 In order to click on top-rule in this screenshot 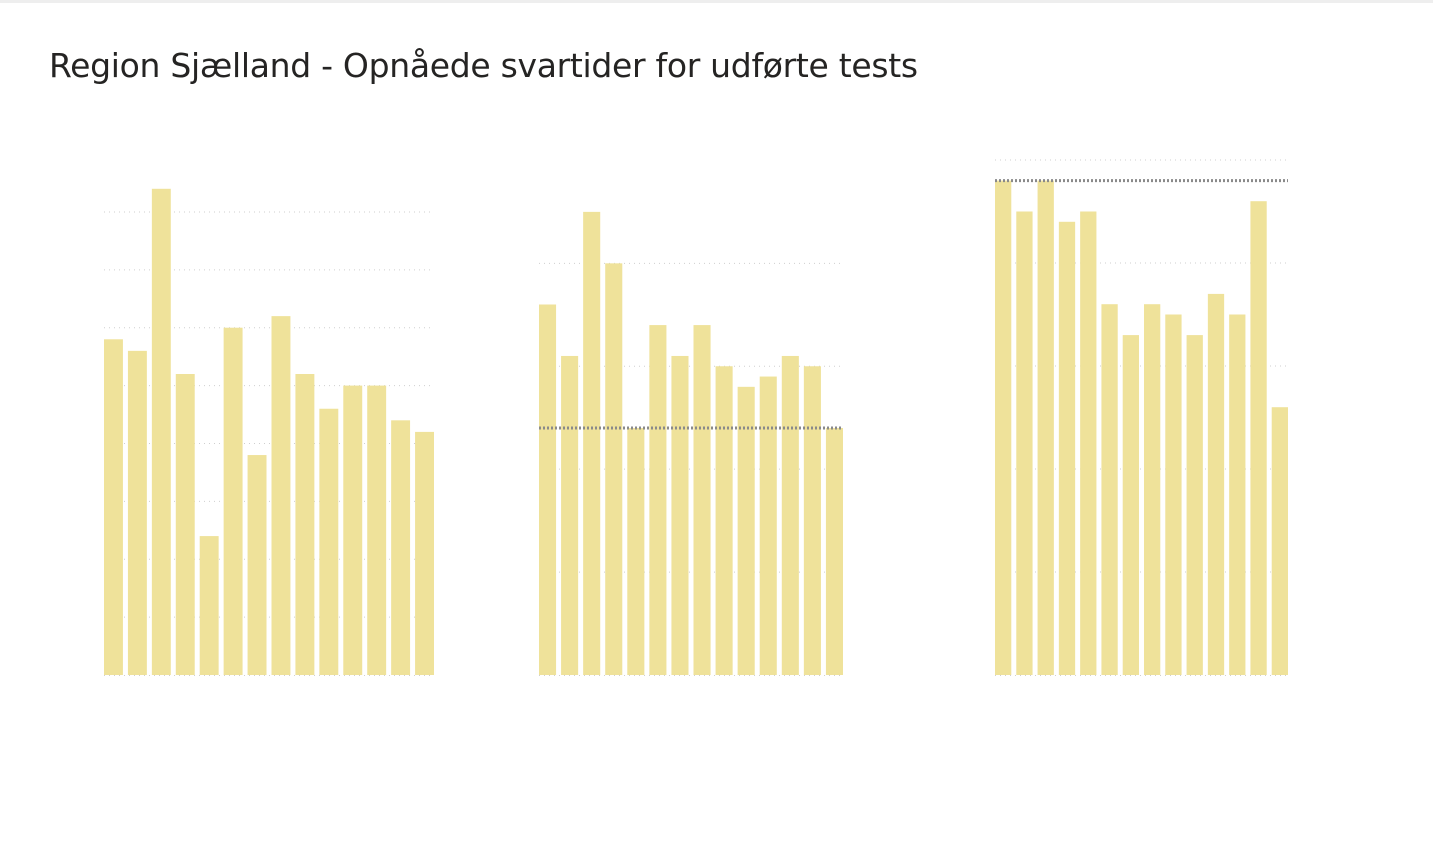, I will do `click(716, 1)`.